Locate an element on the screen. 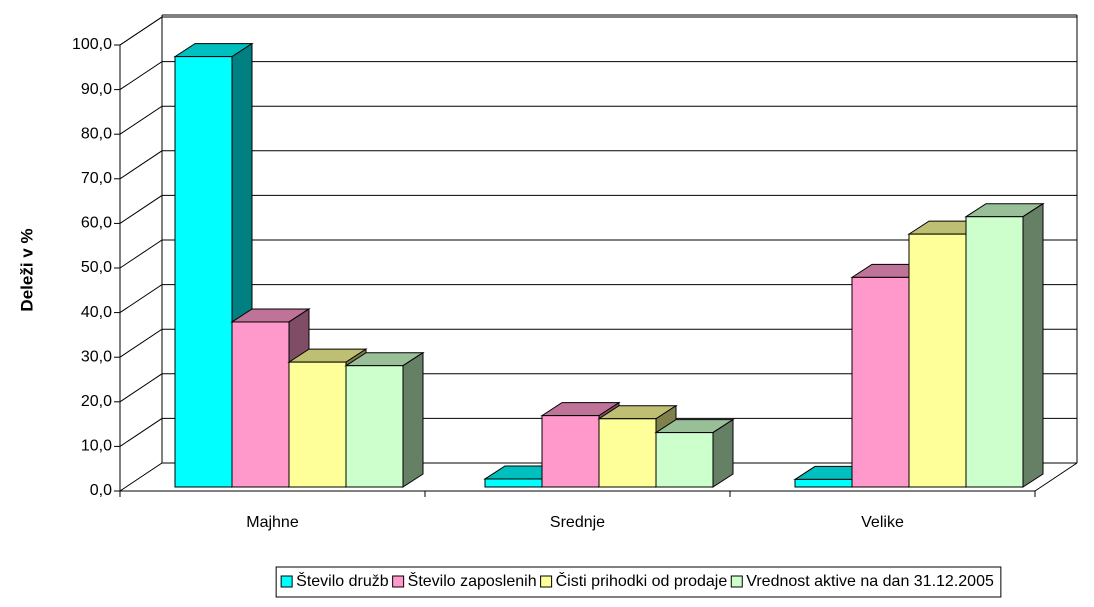  y-tick-label: 30,0 is located at coordinates (96, 356).